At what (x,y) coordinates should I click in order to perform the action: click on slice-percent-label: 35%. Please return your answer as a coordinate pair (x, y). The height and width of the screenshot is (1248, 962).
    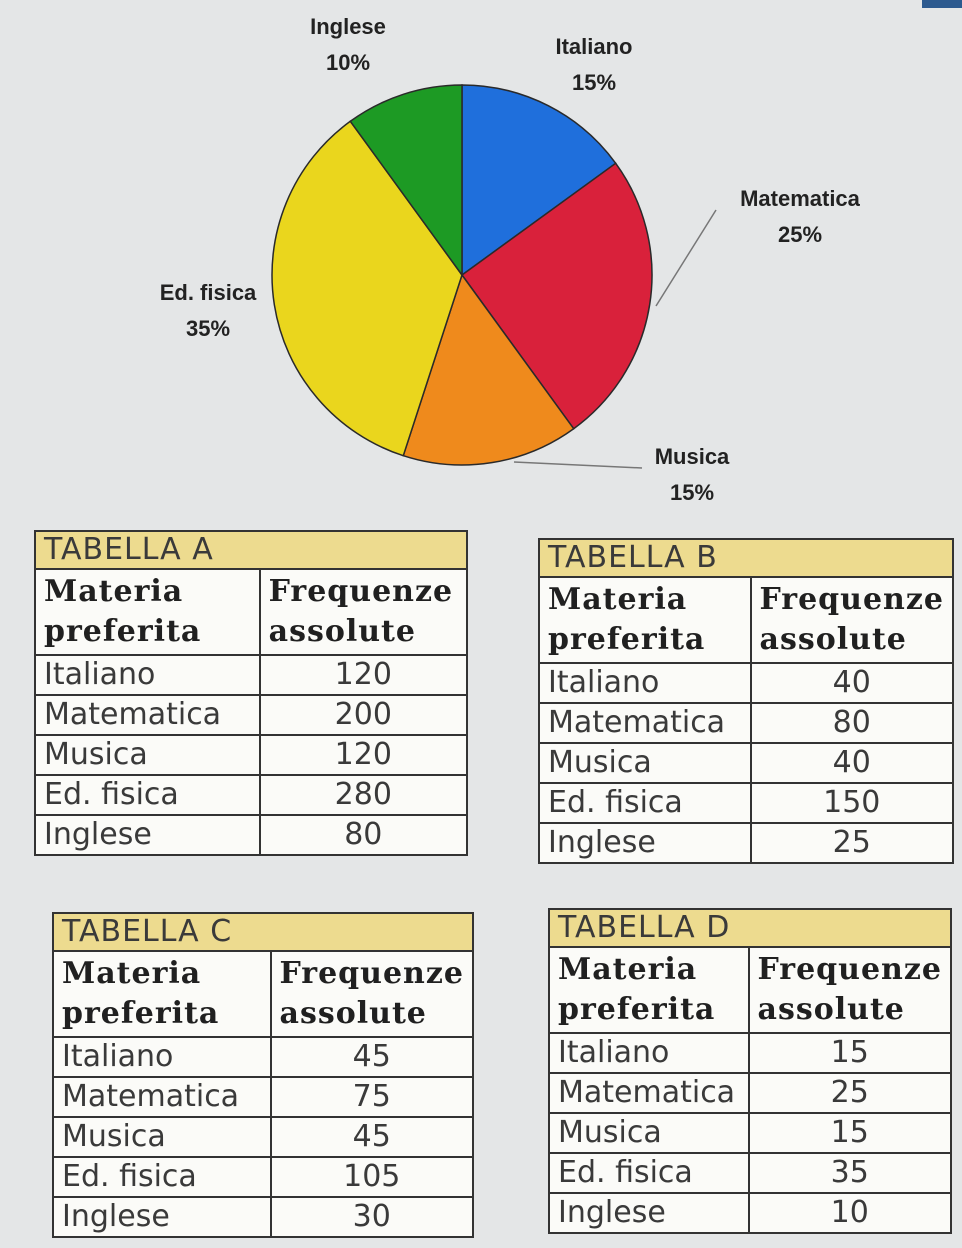
    Looking at the image, I should click on (208, 328).